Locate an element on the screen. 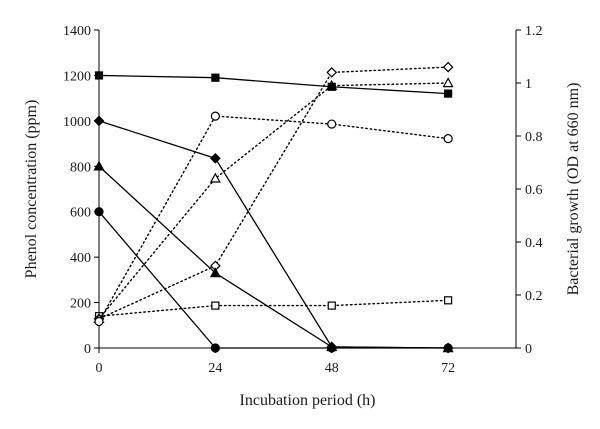  series-growth-square is located at coordinates (273, 308).